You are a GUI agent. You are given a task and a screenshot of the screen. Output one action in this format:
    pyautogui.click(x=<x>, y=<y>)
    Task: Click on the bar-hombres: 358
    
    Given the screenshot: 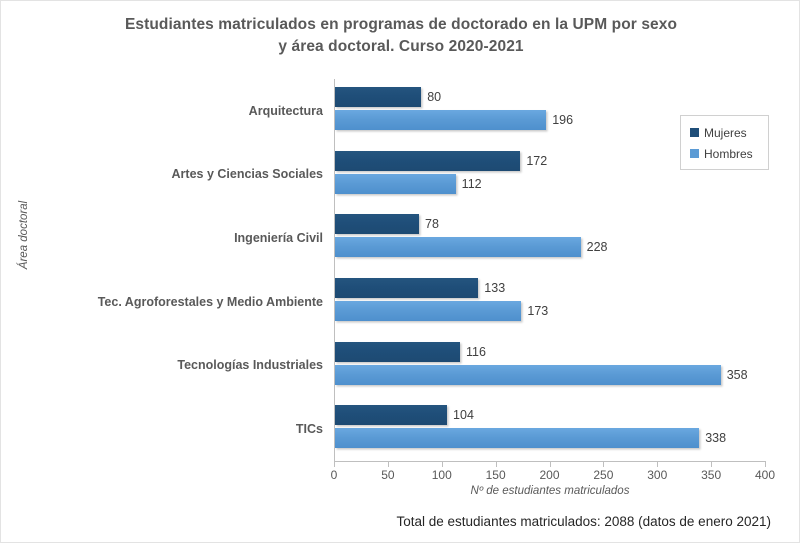 What is the action you would take?
    pyautogui.click(x=541, y=374)
    